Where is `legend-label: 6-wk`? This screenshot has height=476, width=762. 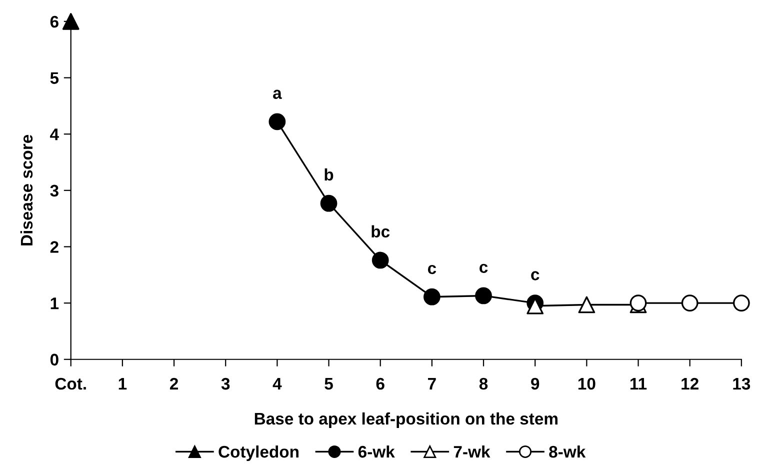
legend-label: 6-wk is located at coordinates (376, 451).